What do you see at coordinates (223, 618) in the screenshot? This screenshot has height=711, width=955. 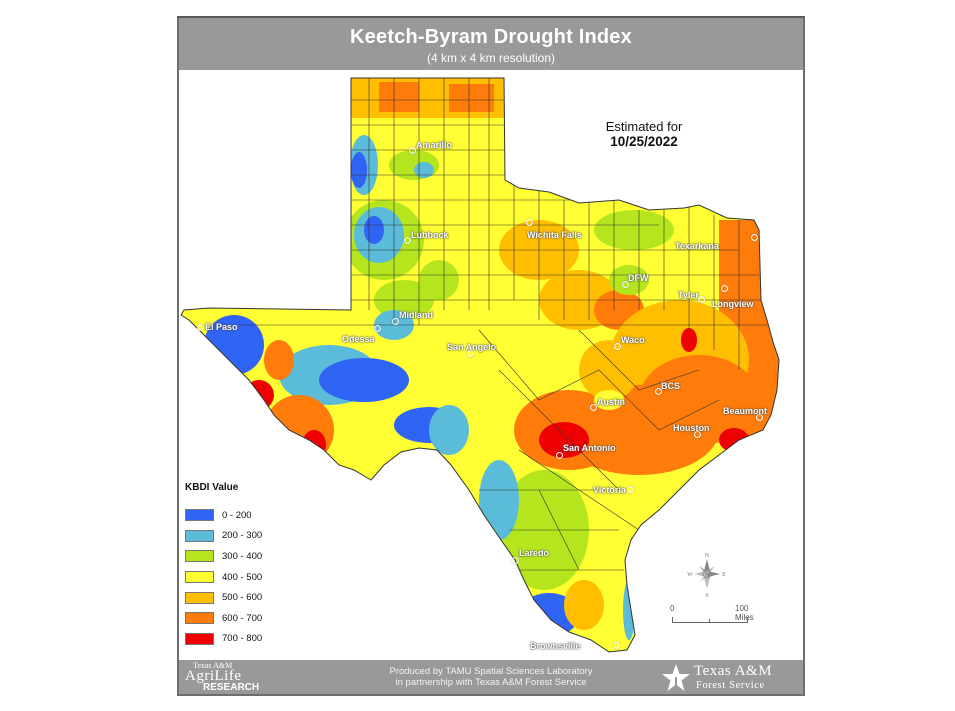 I see `legend-item: 600 - 700` at bounding box center [223, 618].